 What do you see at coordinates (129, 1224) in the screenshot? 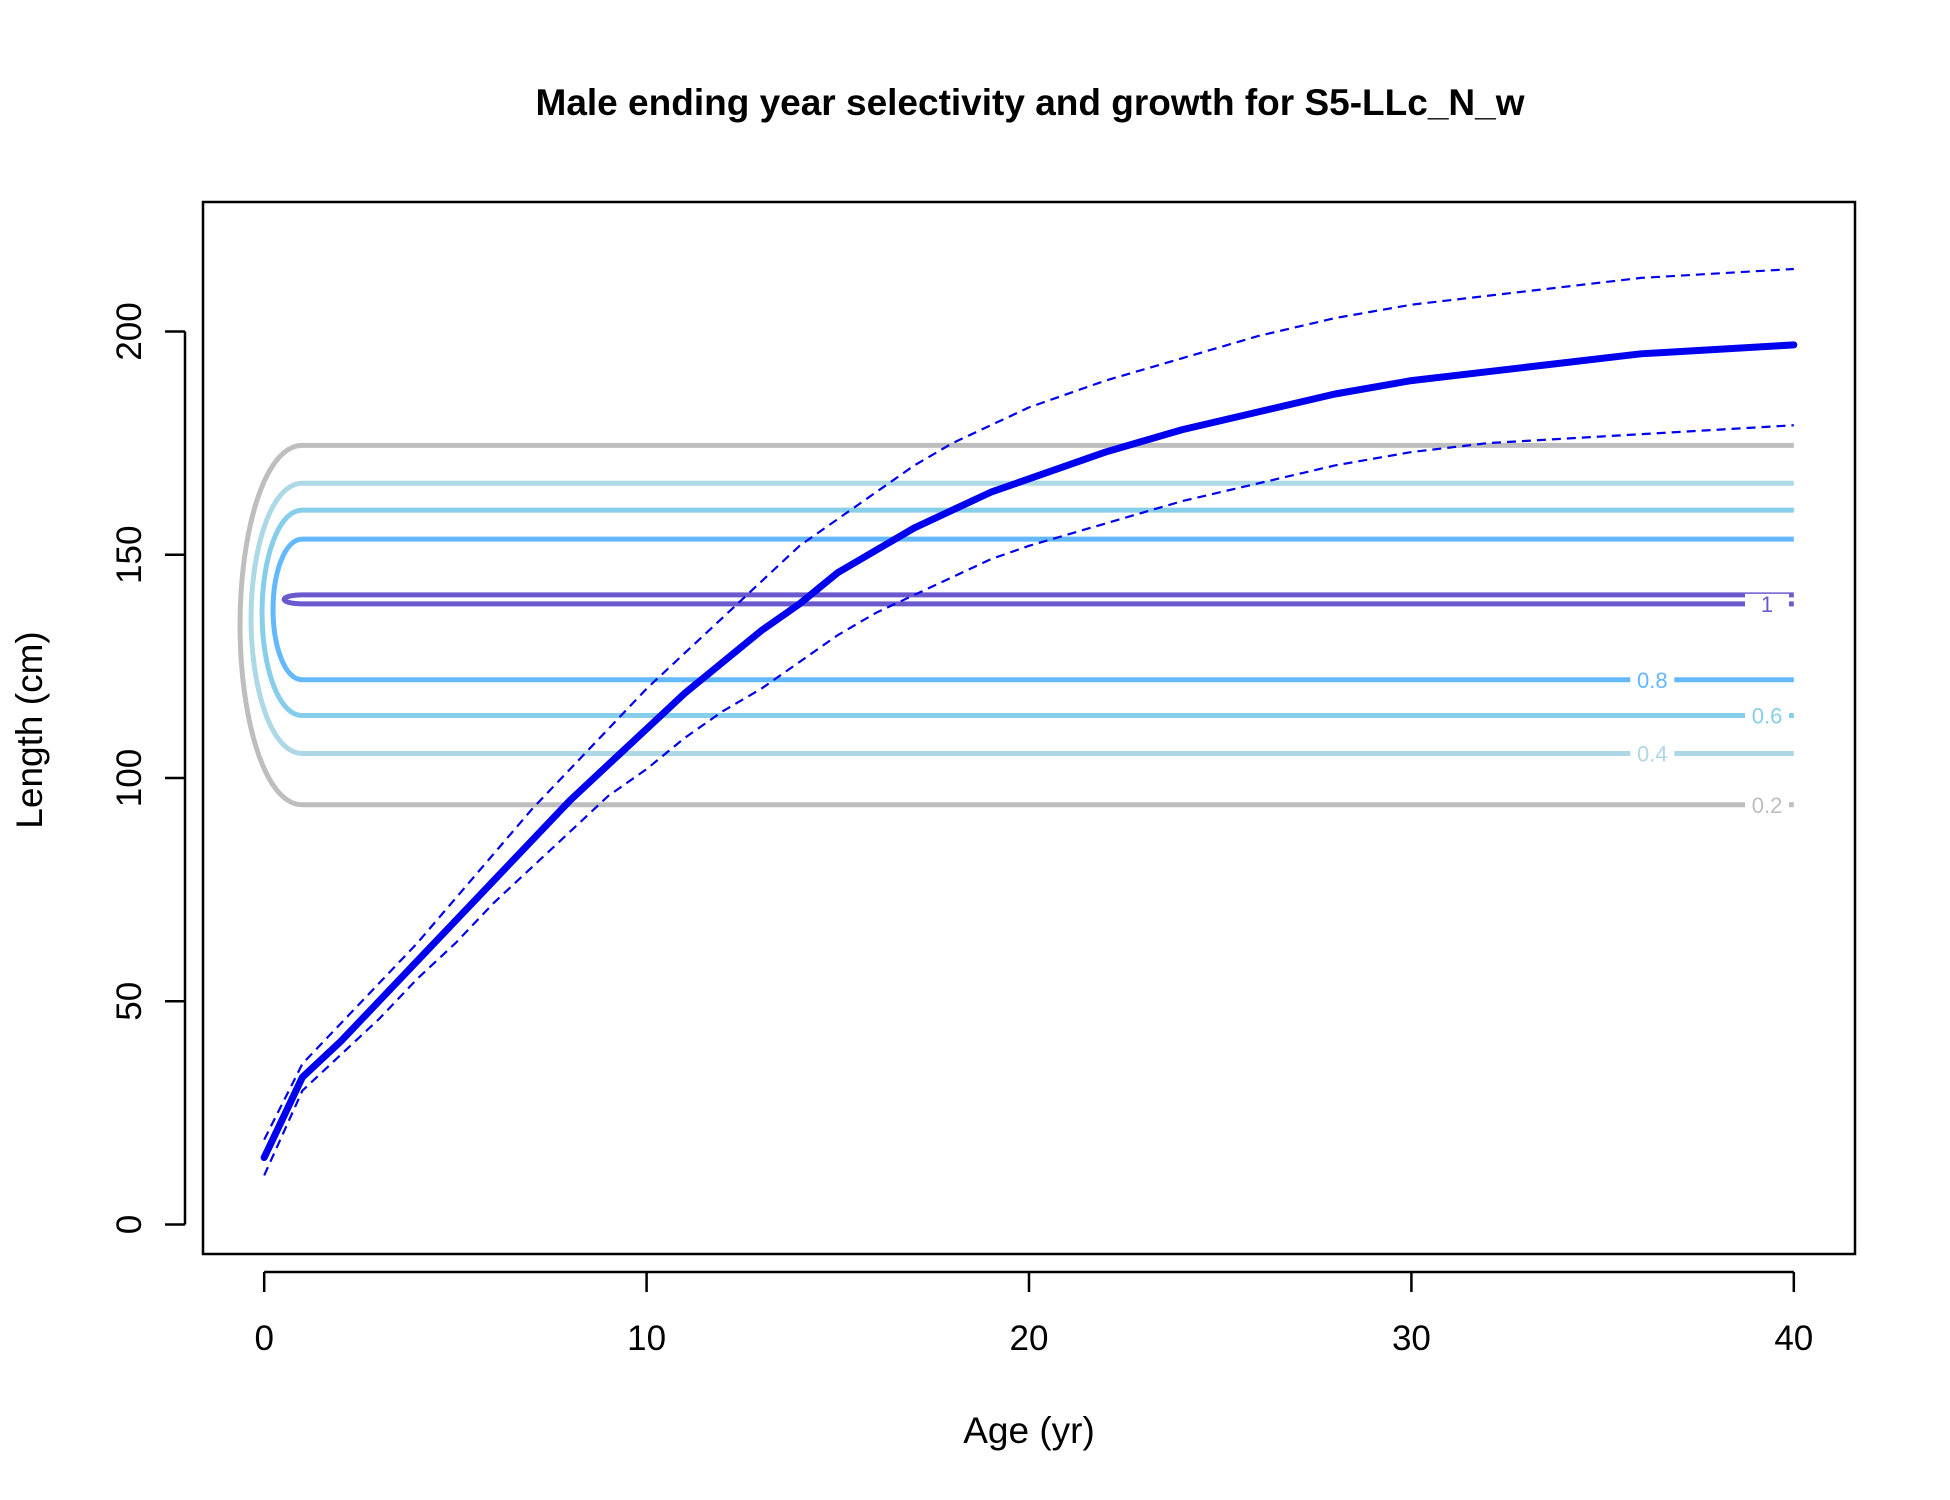
I see `y-tick-label: 0` at bounding box center [129, 1224].